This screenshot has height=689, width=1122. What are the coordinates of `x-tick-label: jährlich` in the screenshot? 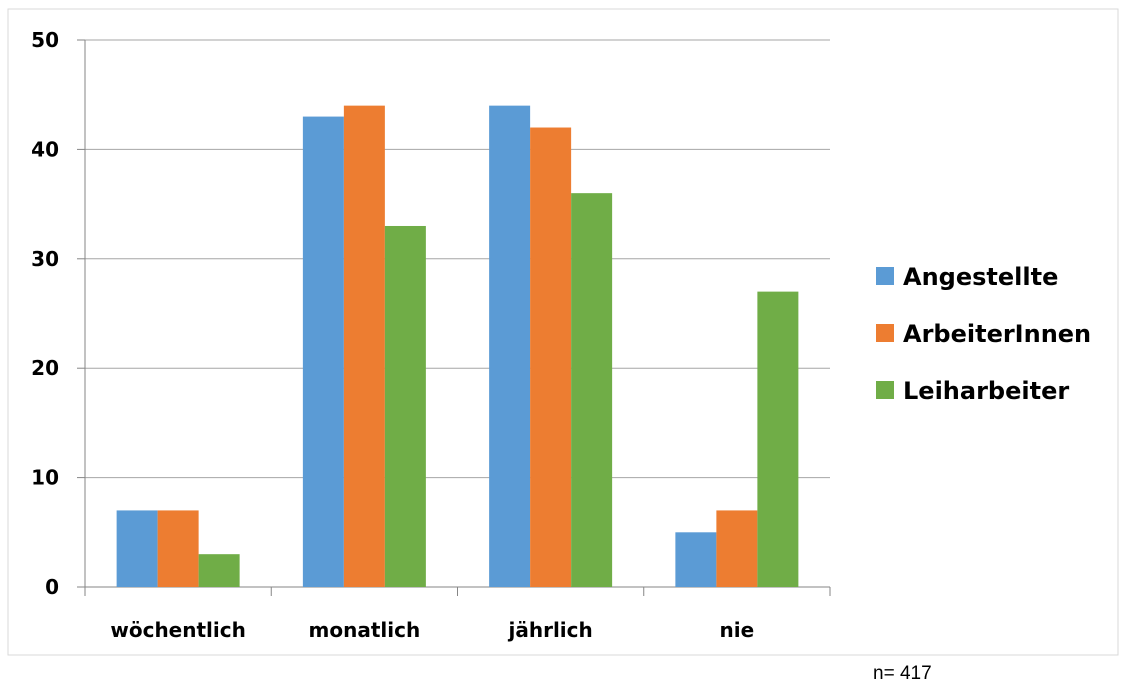 It's located at (549, 630).